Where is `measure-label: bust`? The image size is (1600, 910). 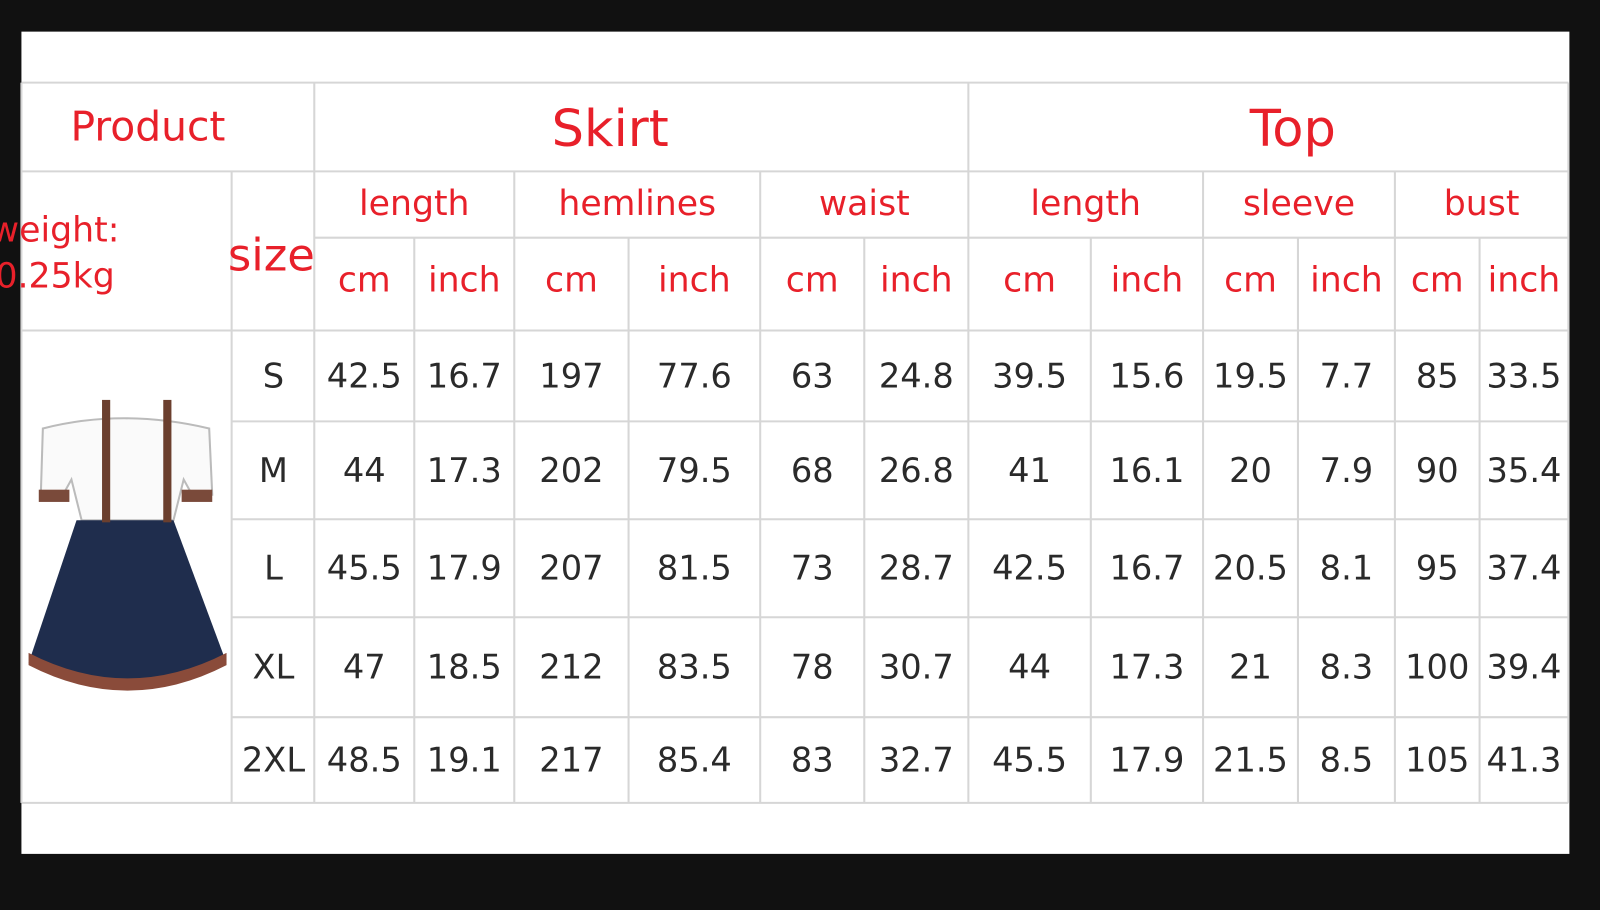
measure-label: bust is located at coordinates (1482, 204).